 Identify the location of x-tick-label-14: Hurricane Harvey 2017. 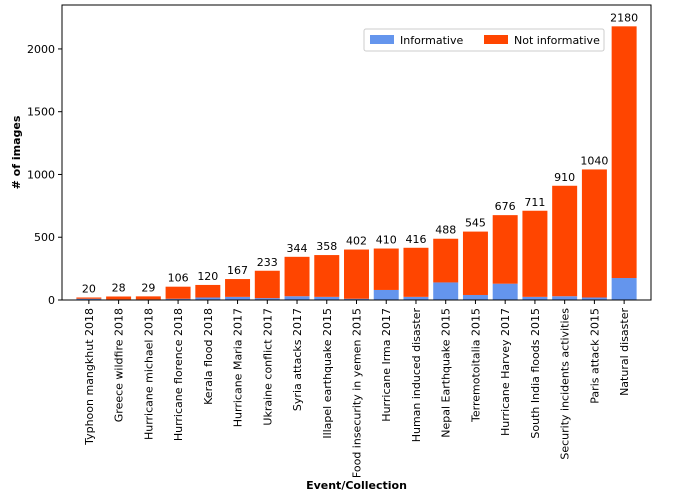
(505, 372).